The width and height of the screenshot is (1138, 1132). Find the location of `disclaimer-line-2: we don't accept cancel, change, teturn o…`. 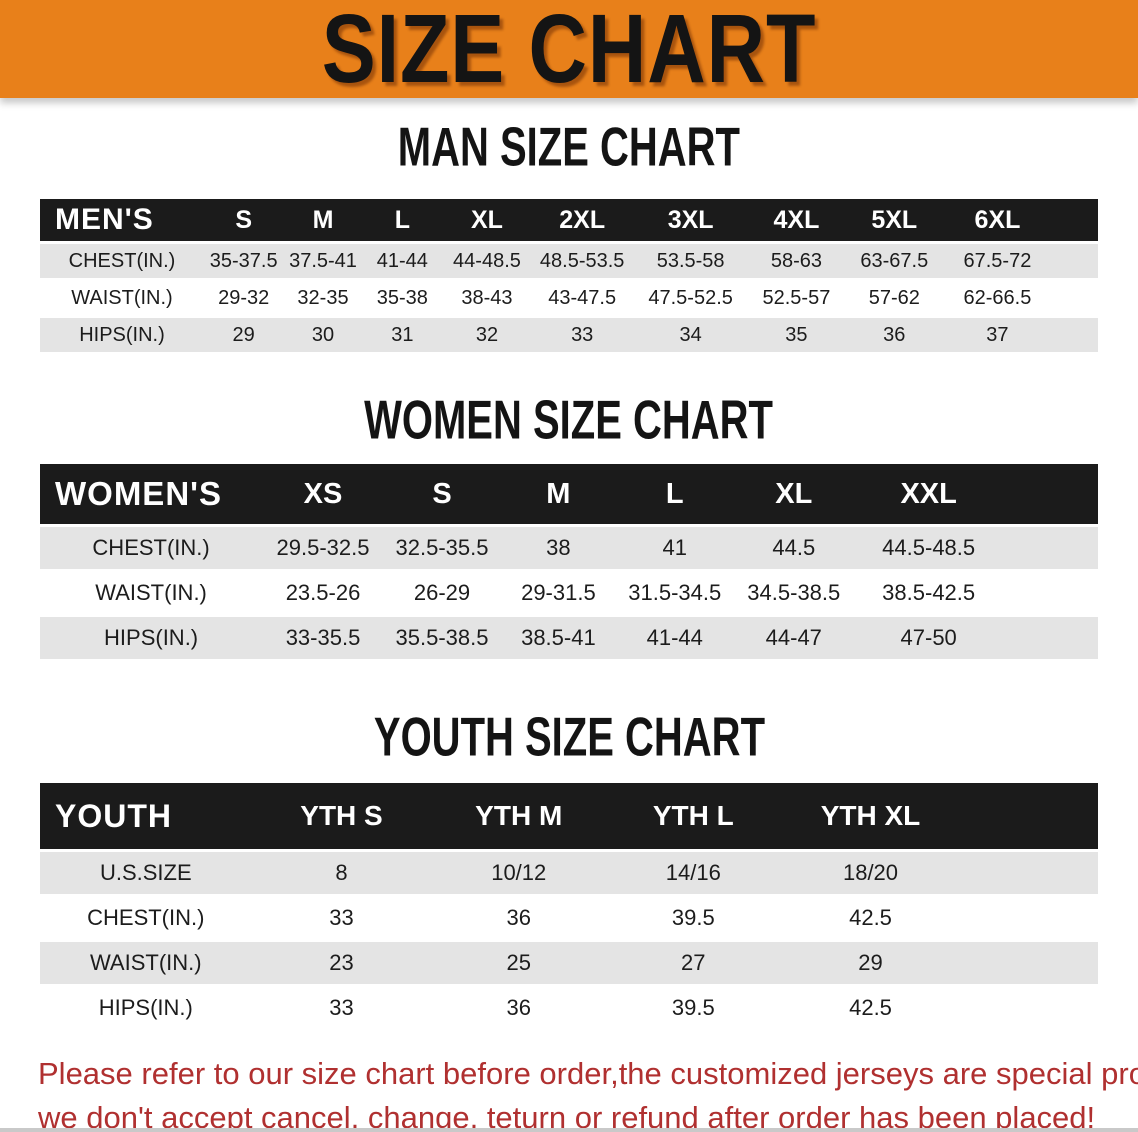

disclaimer-line-2: we don't accept cancel, change, teturn o… is located at coordinates (567, 1116).